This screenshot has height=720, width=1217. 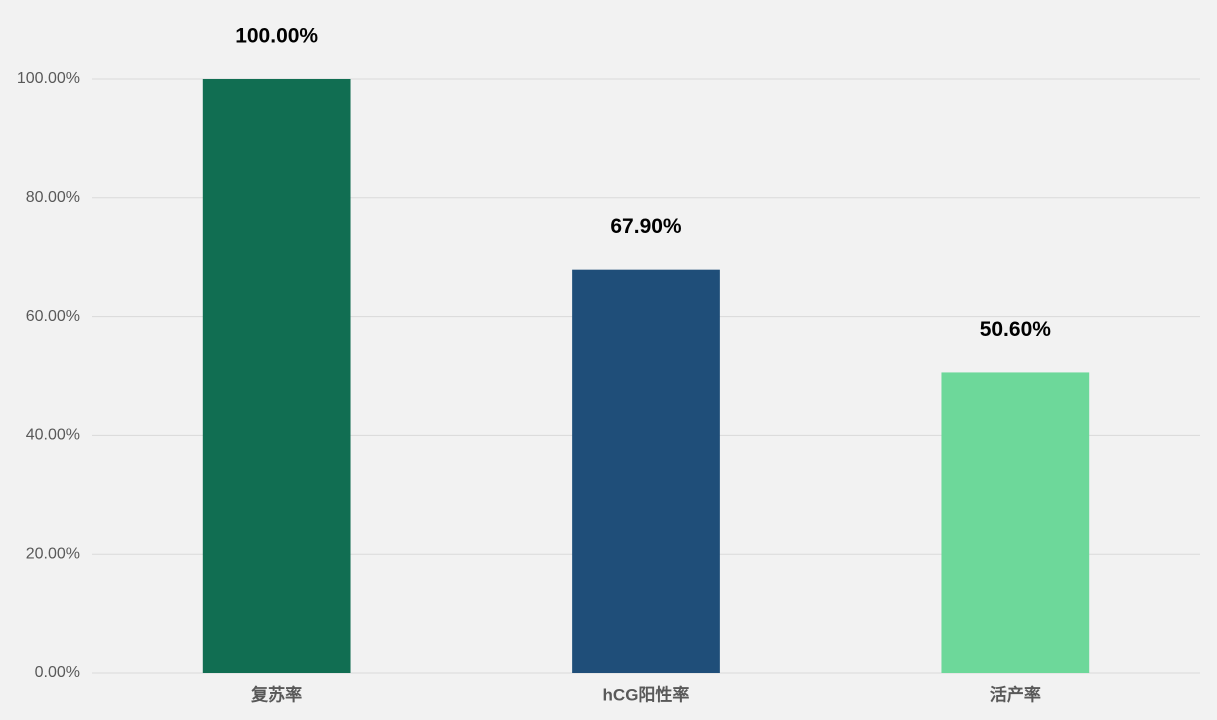 What do you see at coordinates (53, 316) in the screenshot?
I see `y-tick-label: 60.00%` at bounding box center [53, 316].